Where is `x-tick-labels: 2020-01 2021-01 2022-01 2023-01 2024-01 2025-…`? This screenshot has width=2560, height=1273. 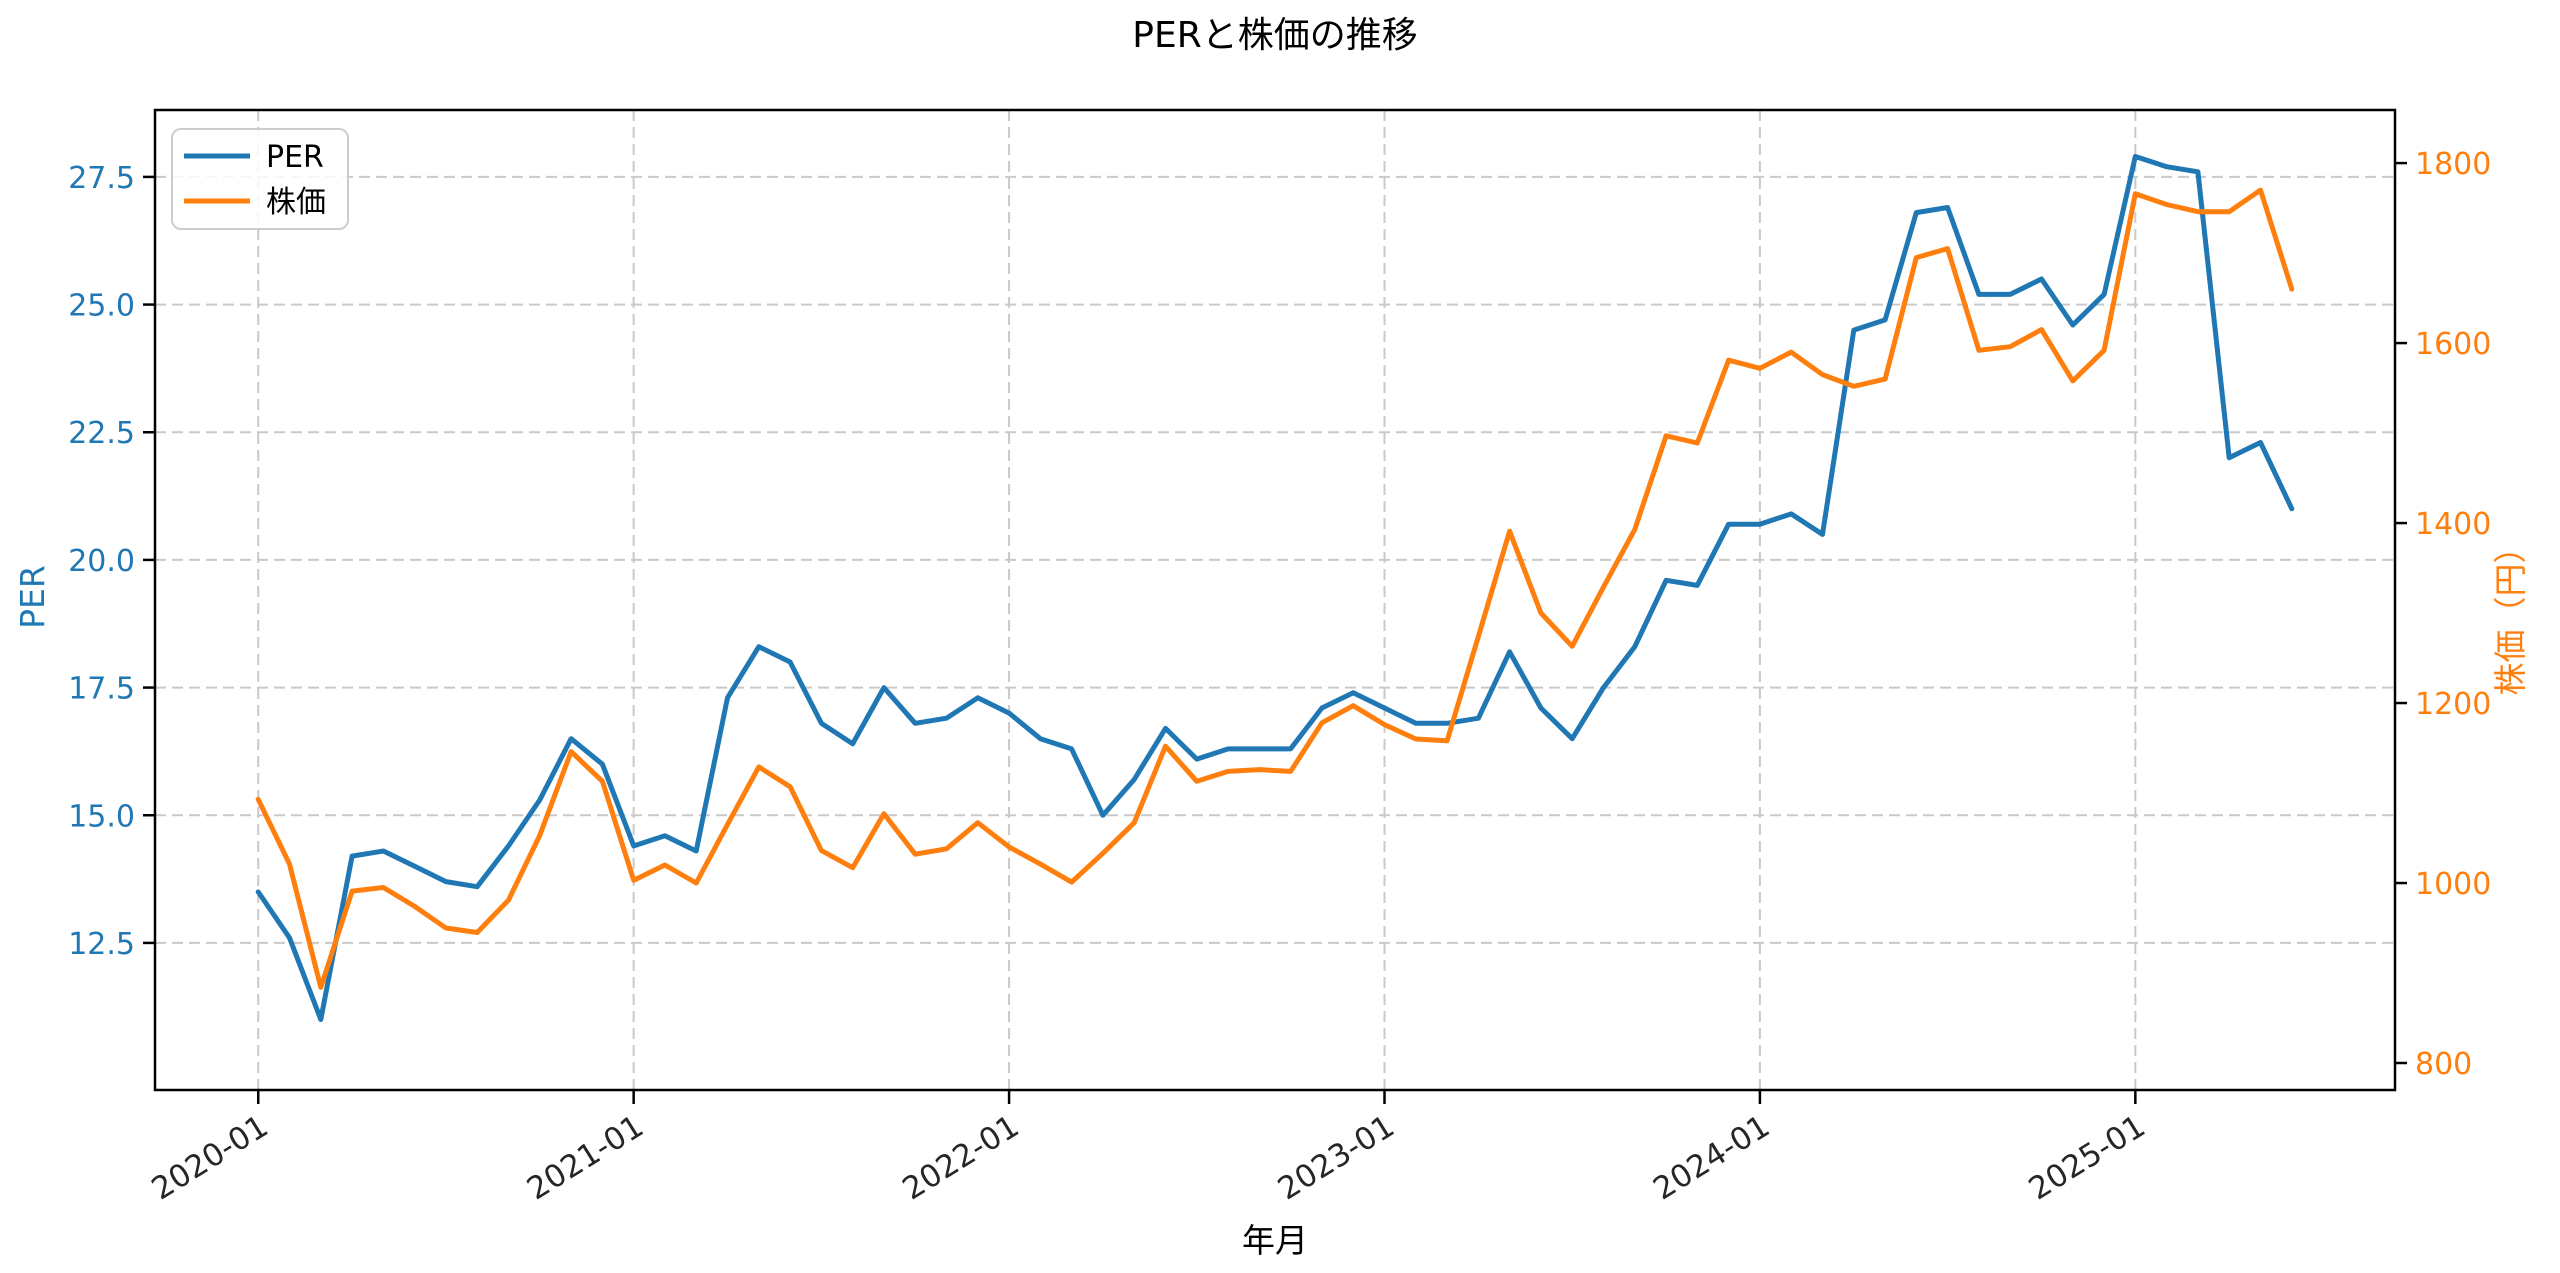
x-tick-labels: 2020-01 2021-01 2022-01 2023-01 2024-01 2025-… is located at coordinates (1149, 1157).